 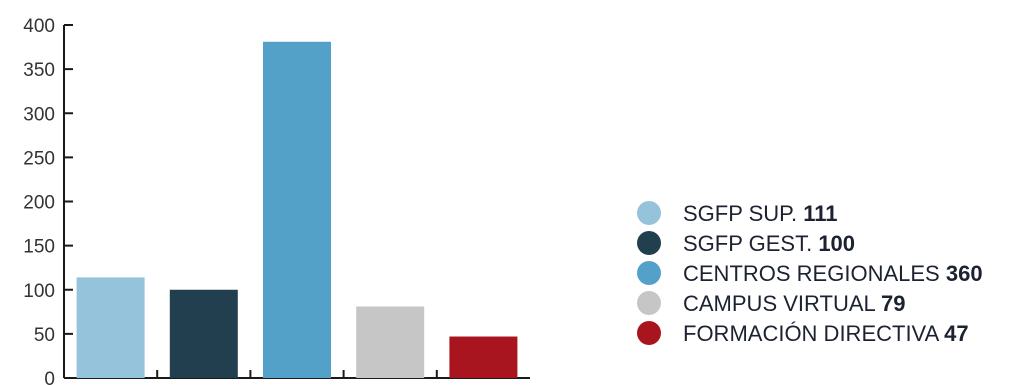 What do you see at coordinates (956, 333) in the screenshot?
I see `legend-value: 47` at bounding box center [956, 333].